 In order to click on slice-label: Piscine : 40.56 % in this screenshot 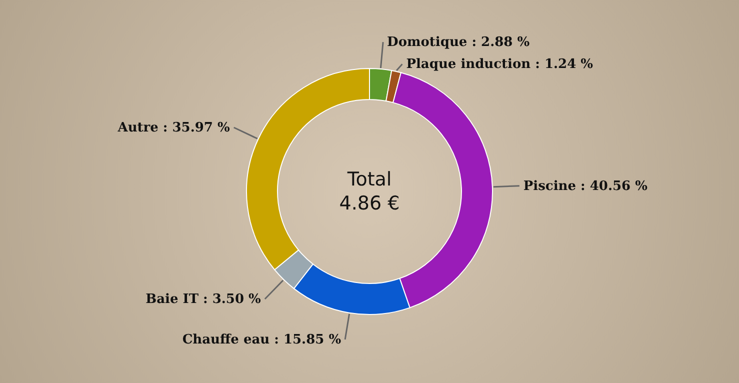, I will do `click(585, 186)`.